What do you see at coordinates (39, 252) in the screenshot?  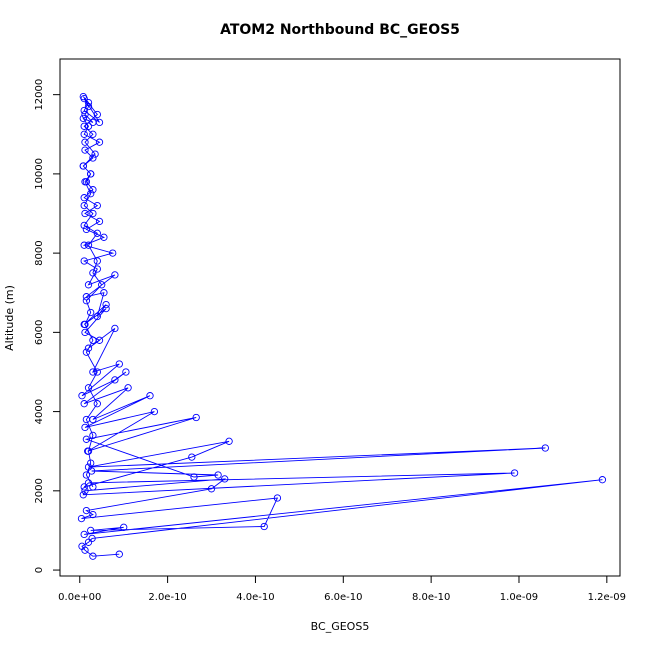 I see `y-tick-label: 8000` at bounding box center [39, 252].